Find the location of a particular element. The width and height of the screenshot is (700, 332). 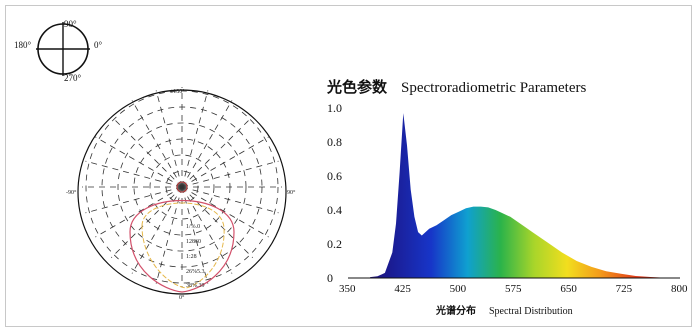

polar-ring is located at coordinates (182, 187).